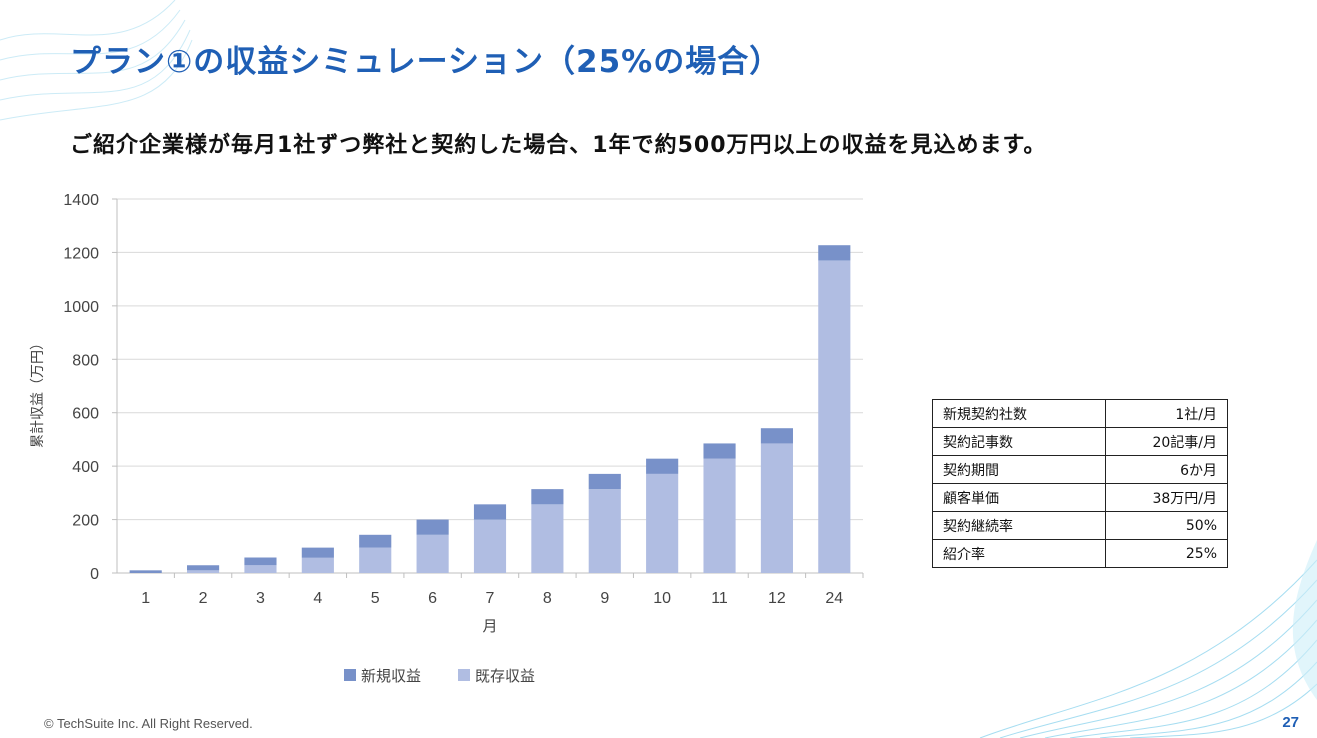 The image size is (1317, 738). I want to click on param-row: 紹介率 25%, so click(1080, 553).